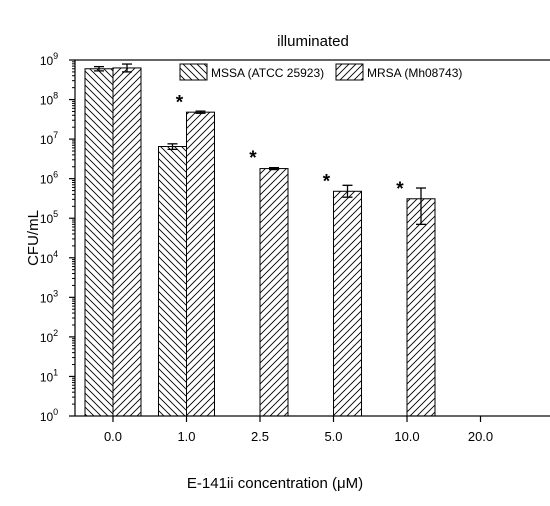 The image size is (550, 506). What do you see at coordinates (57, 237) in the screenshot?
I see `y-axis: 10⁰ 10¹ 10² 10³ 10⁴ 10⁵ 10⁶ 10⁷ 10⁸ 10⁹` at bounding box center [57, 237].